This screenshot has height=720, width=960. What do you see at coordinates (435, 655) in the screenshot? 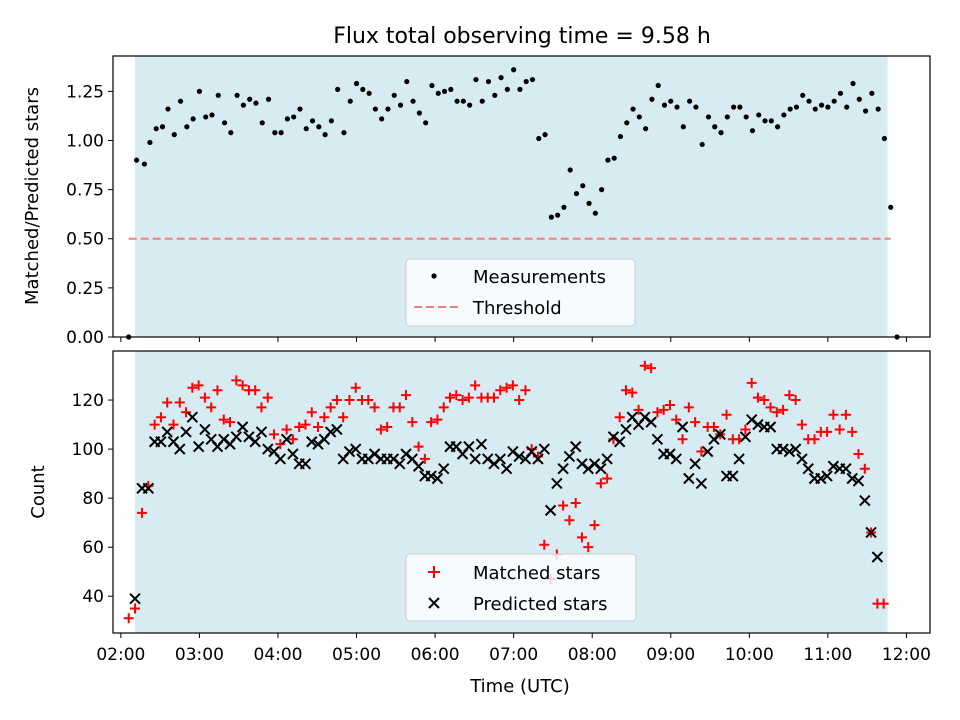
I see `x-tick-label: 06:00` at bounding box center [435, 655].